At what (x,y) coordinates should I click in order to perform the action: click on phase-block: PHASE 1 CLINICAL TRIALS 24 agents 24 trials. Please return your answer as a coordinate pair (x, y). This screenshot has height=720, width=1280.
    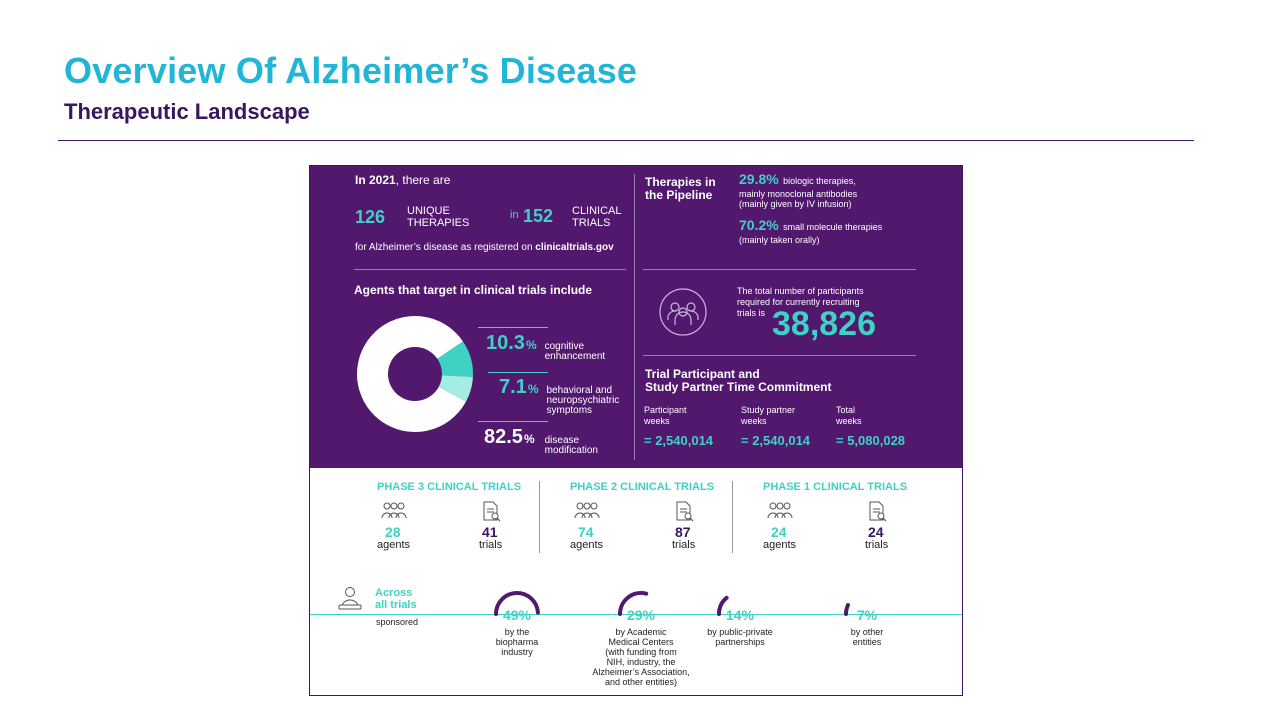
    Looking at the image, I should click on (848, 520).